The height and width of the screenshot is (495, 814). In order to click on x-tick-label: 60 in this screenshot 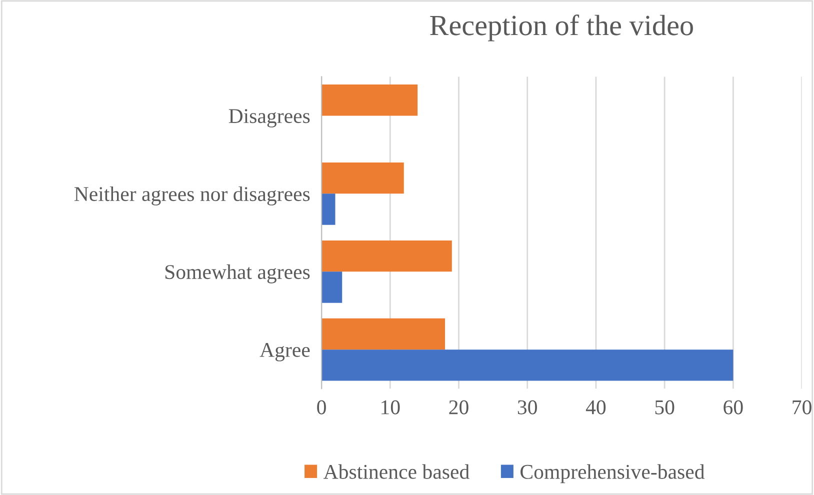, I will do `click(733, 407)`.